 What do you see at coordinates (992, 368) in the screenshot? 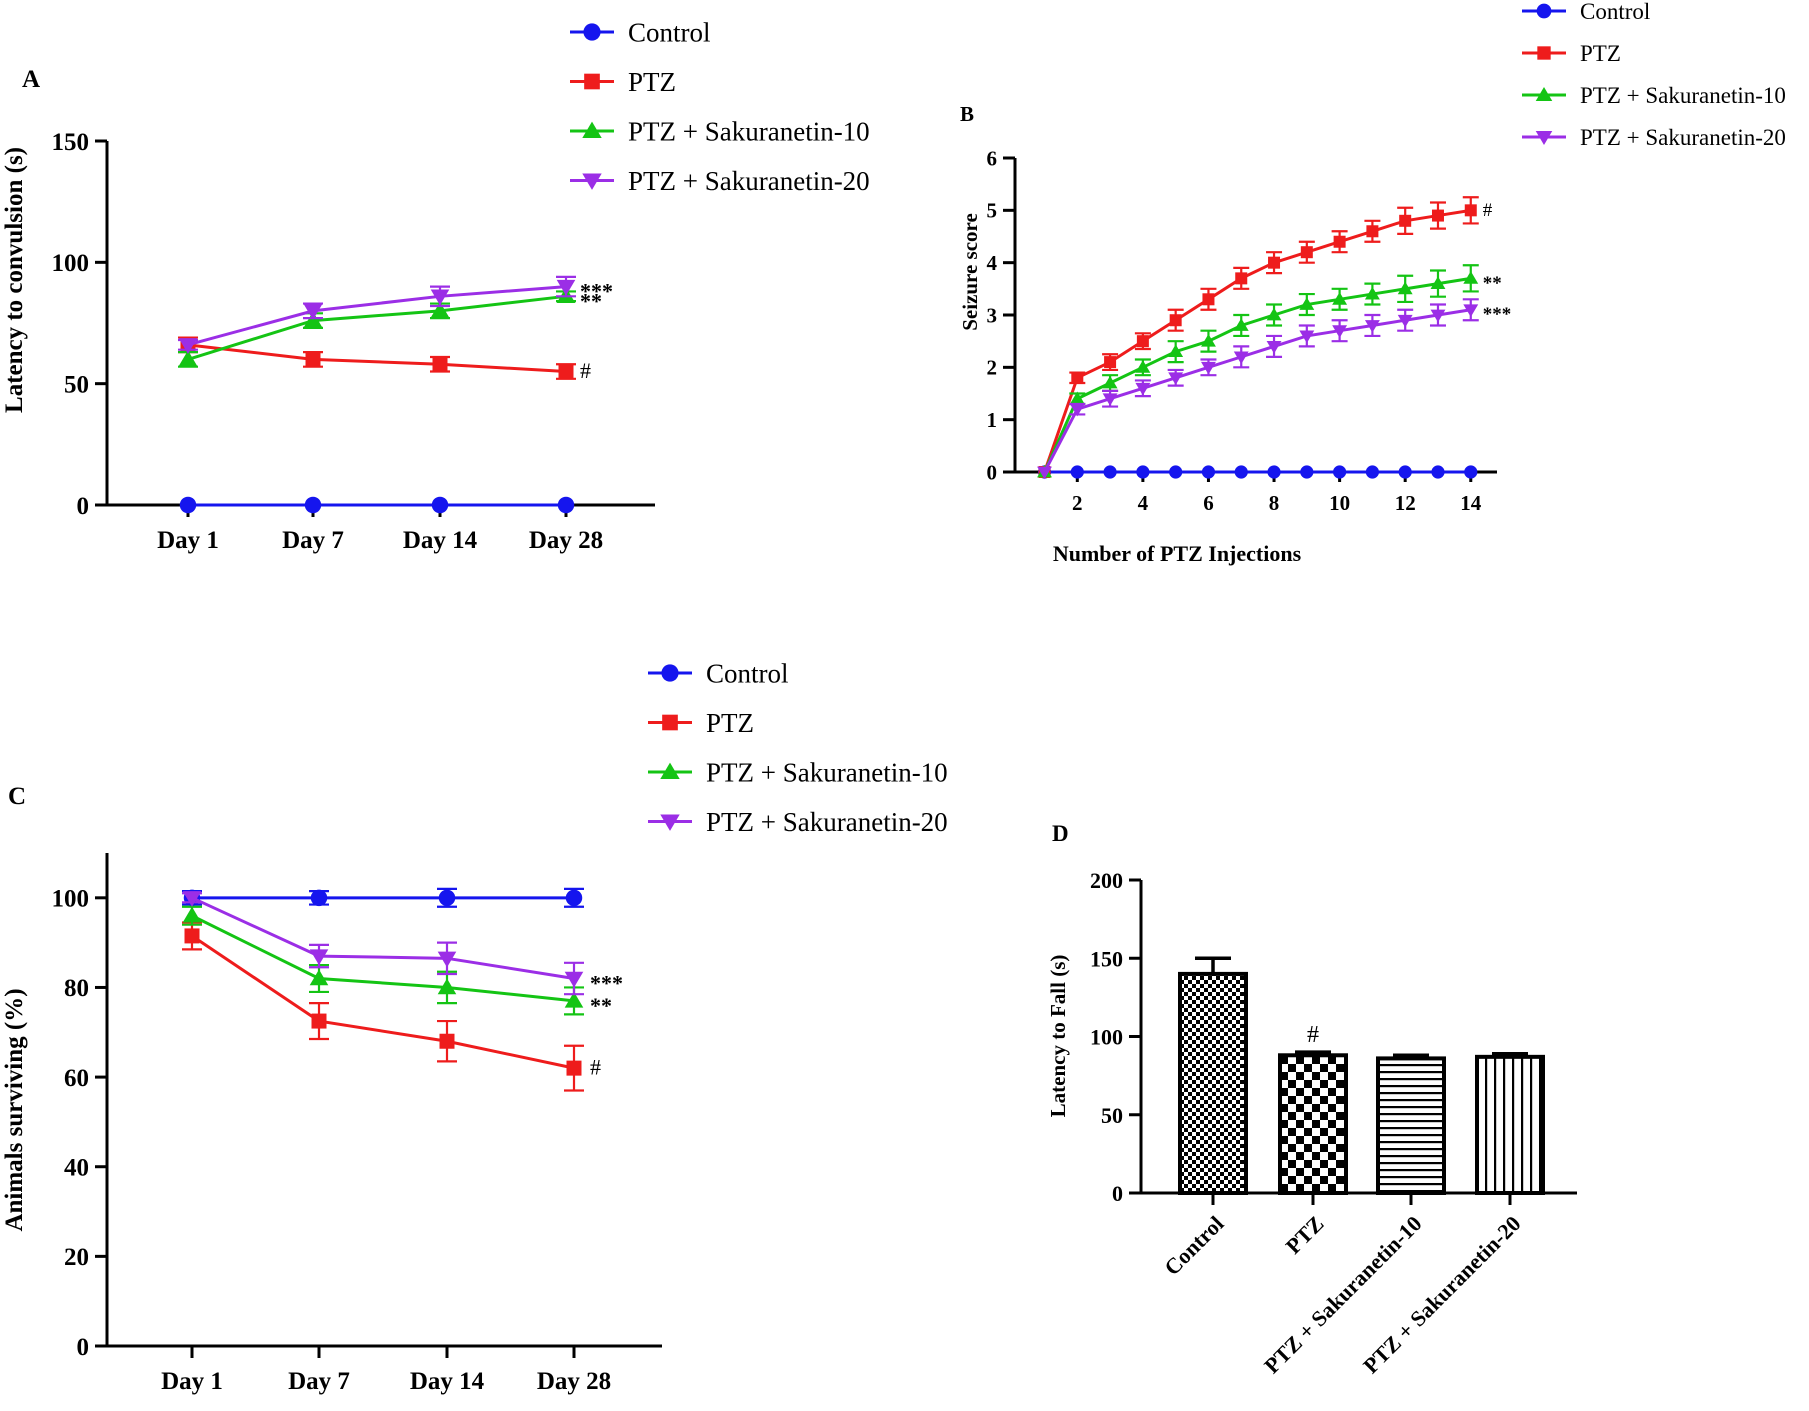
I see `panel-b-y-tick-label: 2` at bounding box center [992, 368].